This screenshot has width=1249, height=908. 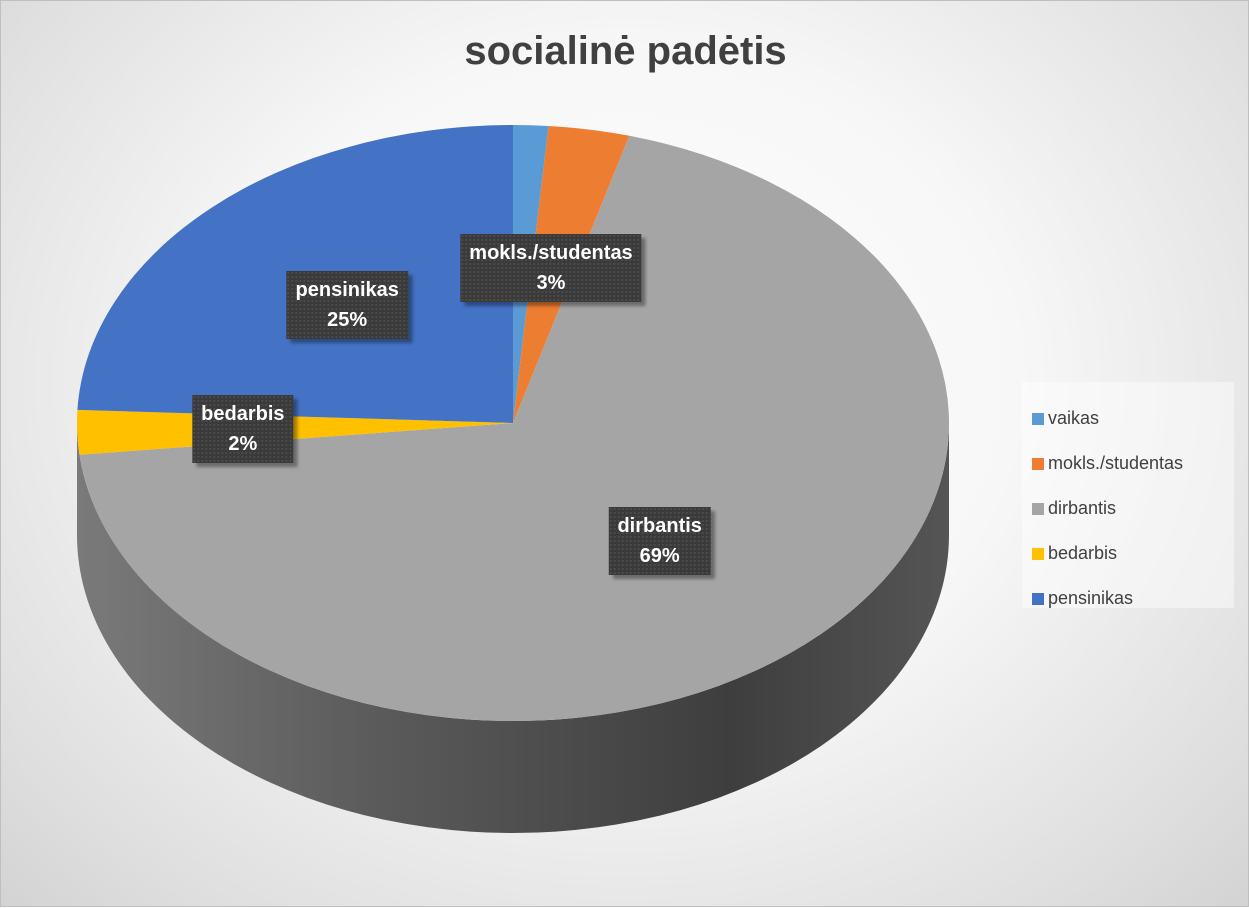 What do you see at coordinates (659, 541) in the screenshot?
I see `data-label-dirbantis: dirbantis 69%` at bounding box center [659, 541].